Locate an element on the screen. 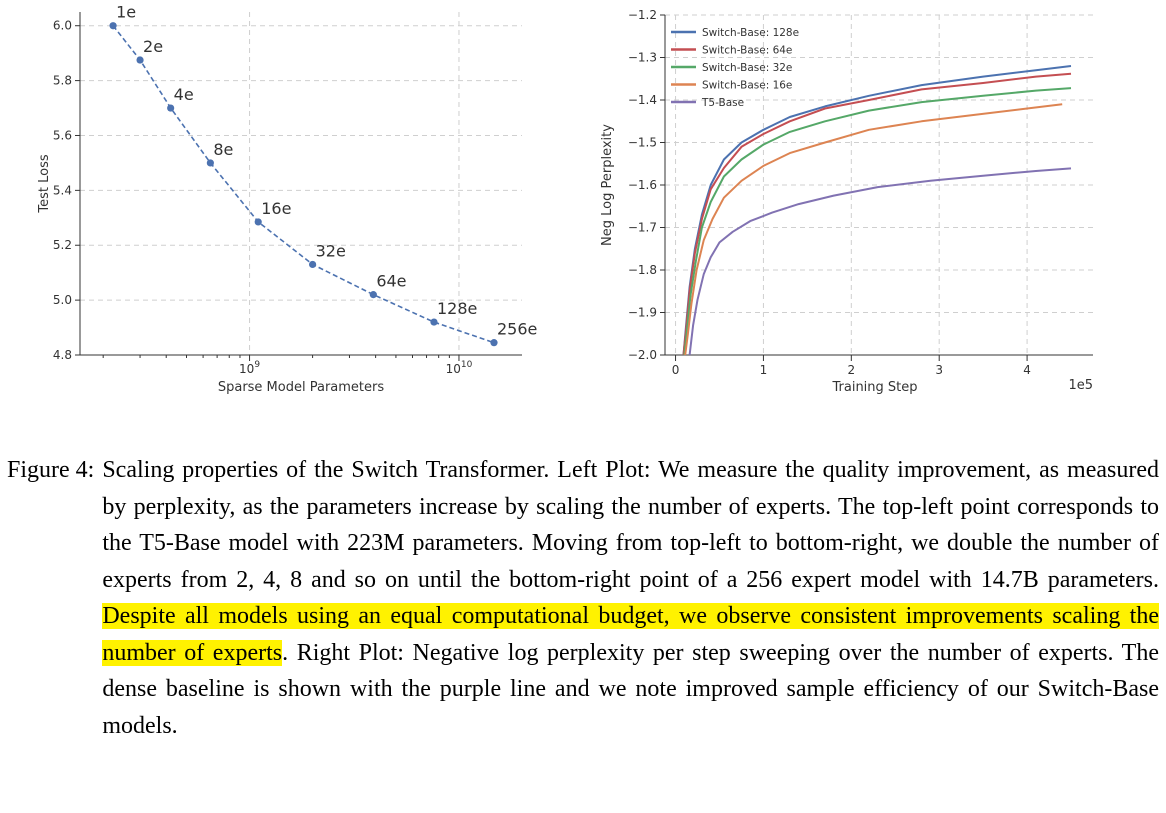 The height and width of the screenshot is (813, 1166). data-point-label: 256e is located at coordinates (517, 329).